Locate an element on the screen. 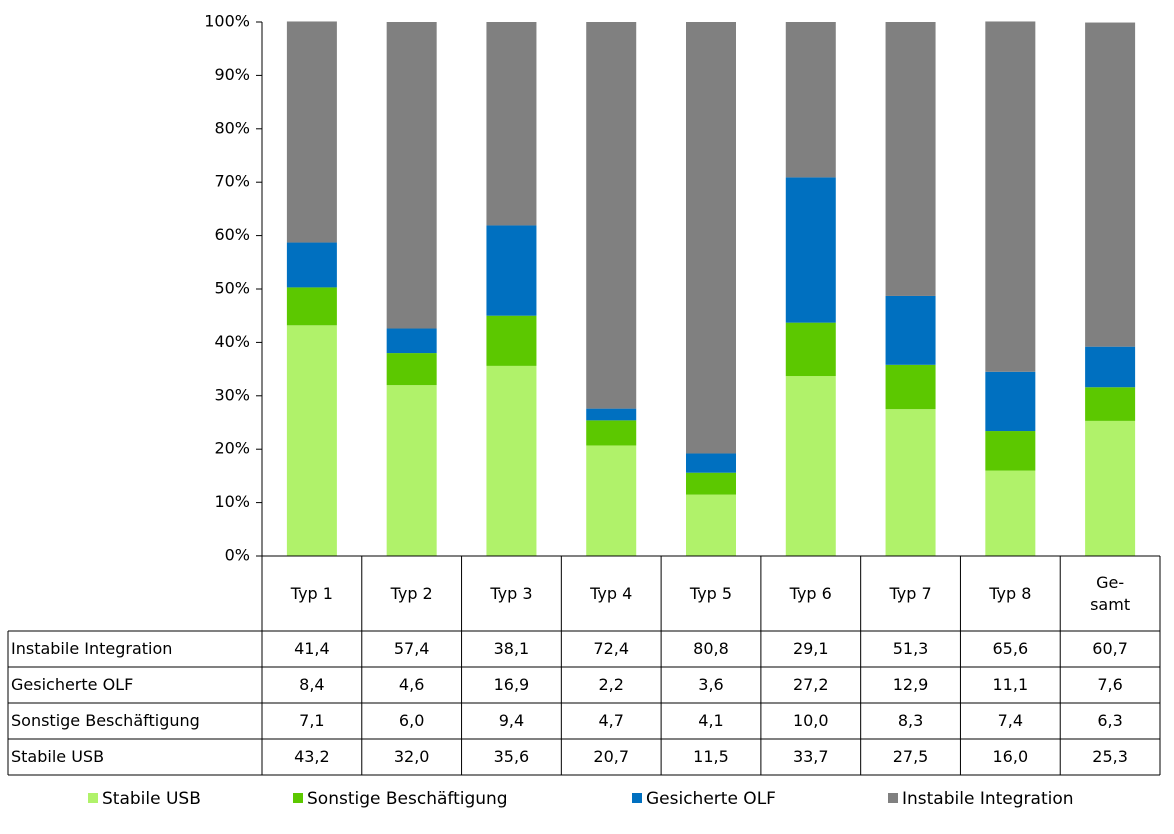  y-tick-label: 80% is located at coordinates (232, 127).